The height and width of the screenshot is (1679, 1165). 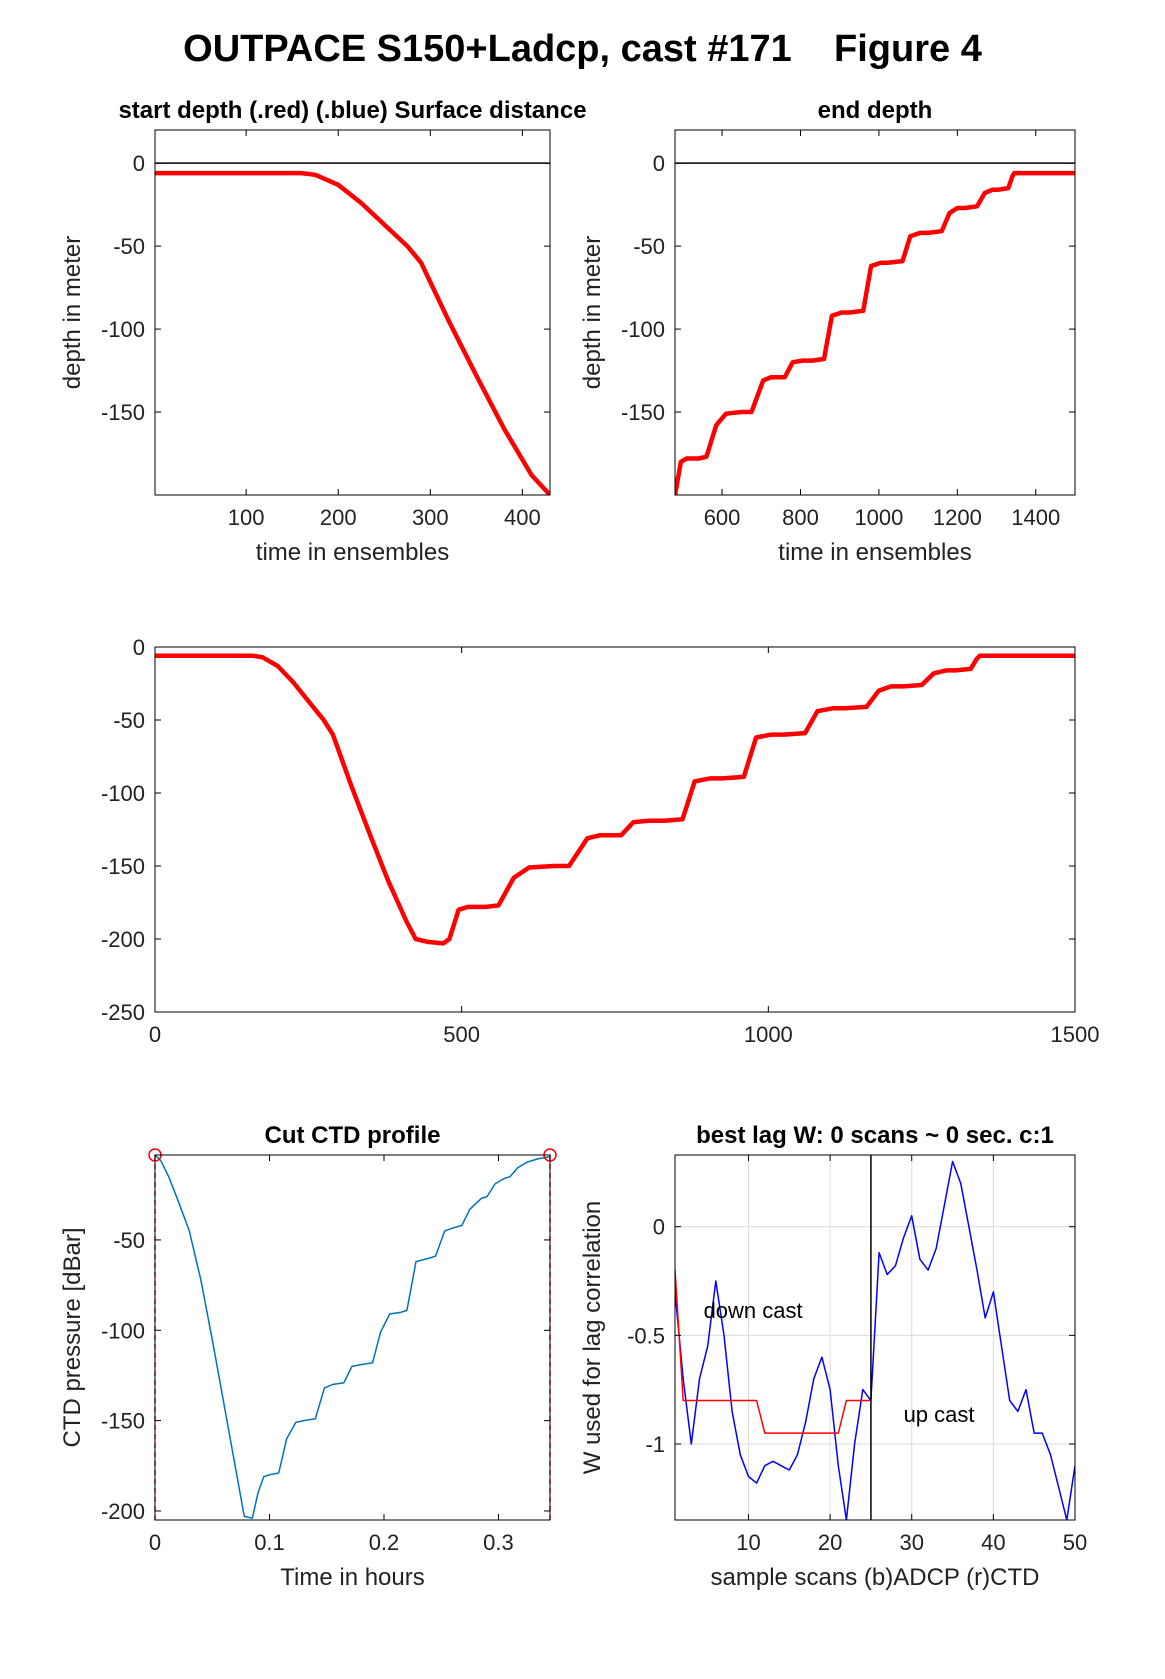 I want to click on x-tick-label: 500, so click(x=461, y=1034).